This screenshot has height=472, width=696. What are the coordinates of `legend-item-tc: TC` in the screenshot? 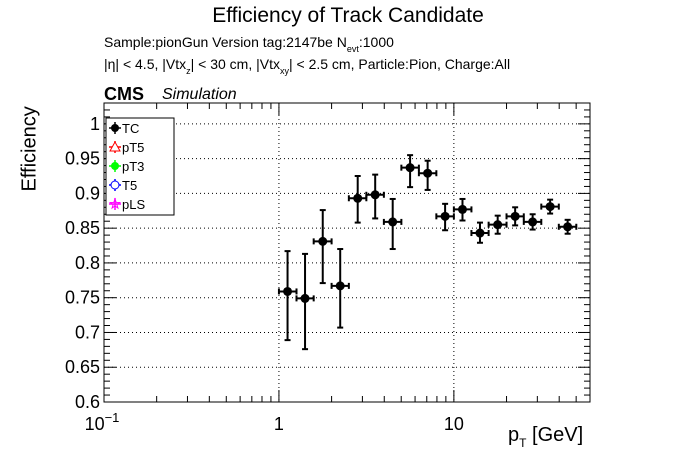 It's located at (124, 128).